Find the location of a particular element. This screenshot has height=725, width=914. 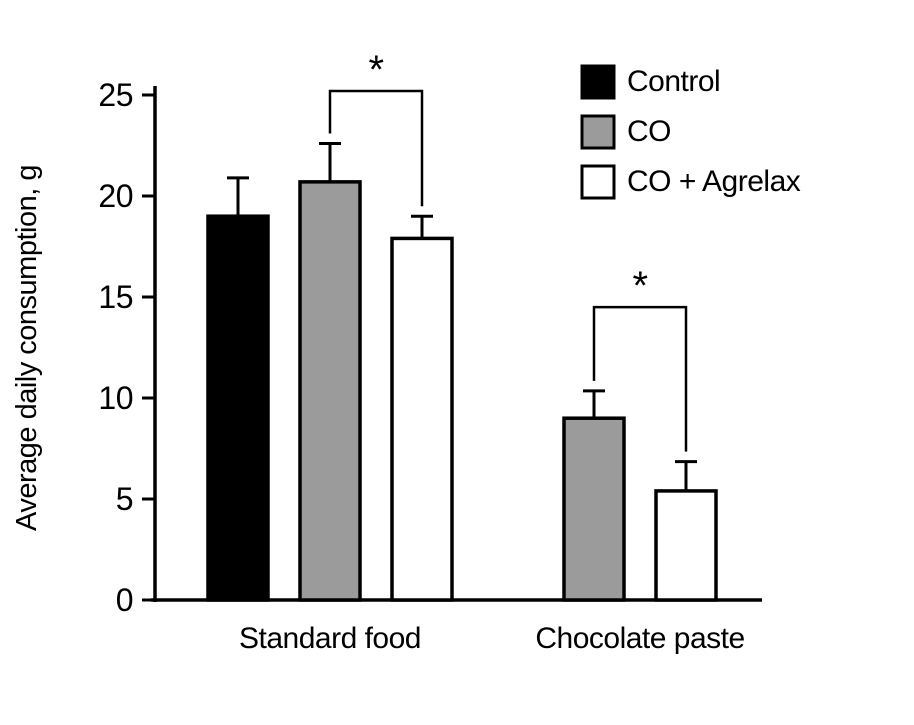

y-tick-label: 20 is located at coordinates (115, 196).